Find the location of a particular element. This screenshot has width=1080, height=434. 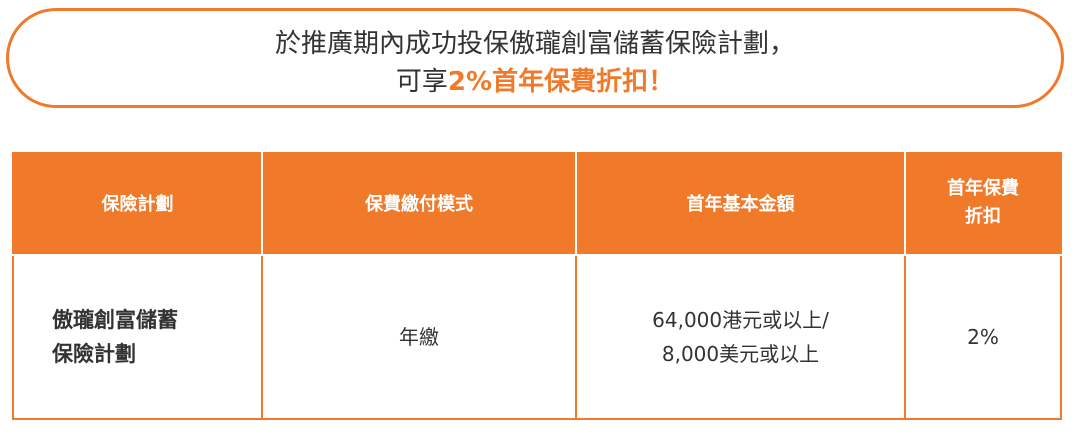

cell-plan: 傲瓏創富儲蓄 保險計劃 is located at coordinates (137, 337).